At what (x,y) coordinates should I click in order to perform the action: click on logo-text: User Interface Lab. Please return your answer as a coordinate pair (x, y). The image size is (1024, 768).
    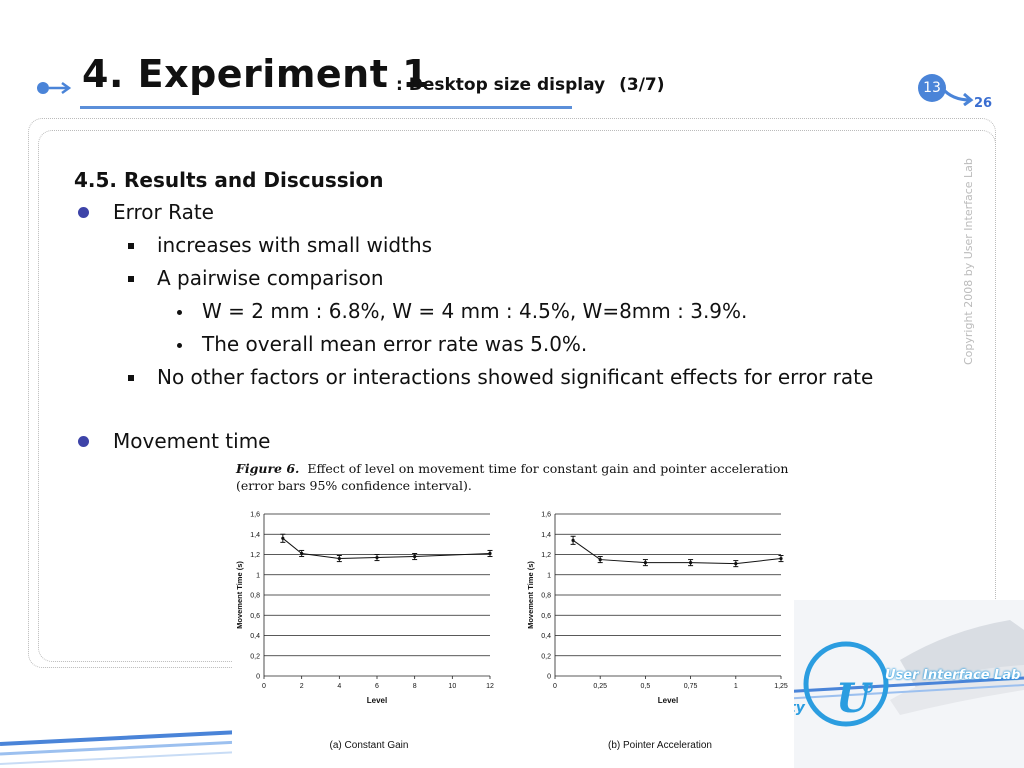
    Looking at the image, I should click on (953, 675).